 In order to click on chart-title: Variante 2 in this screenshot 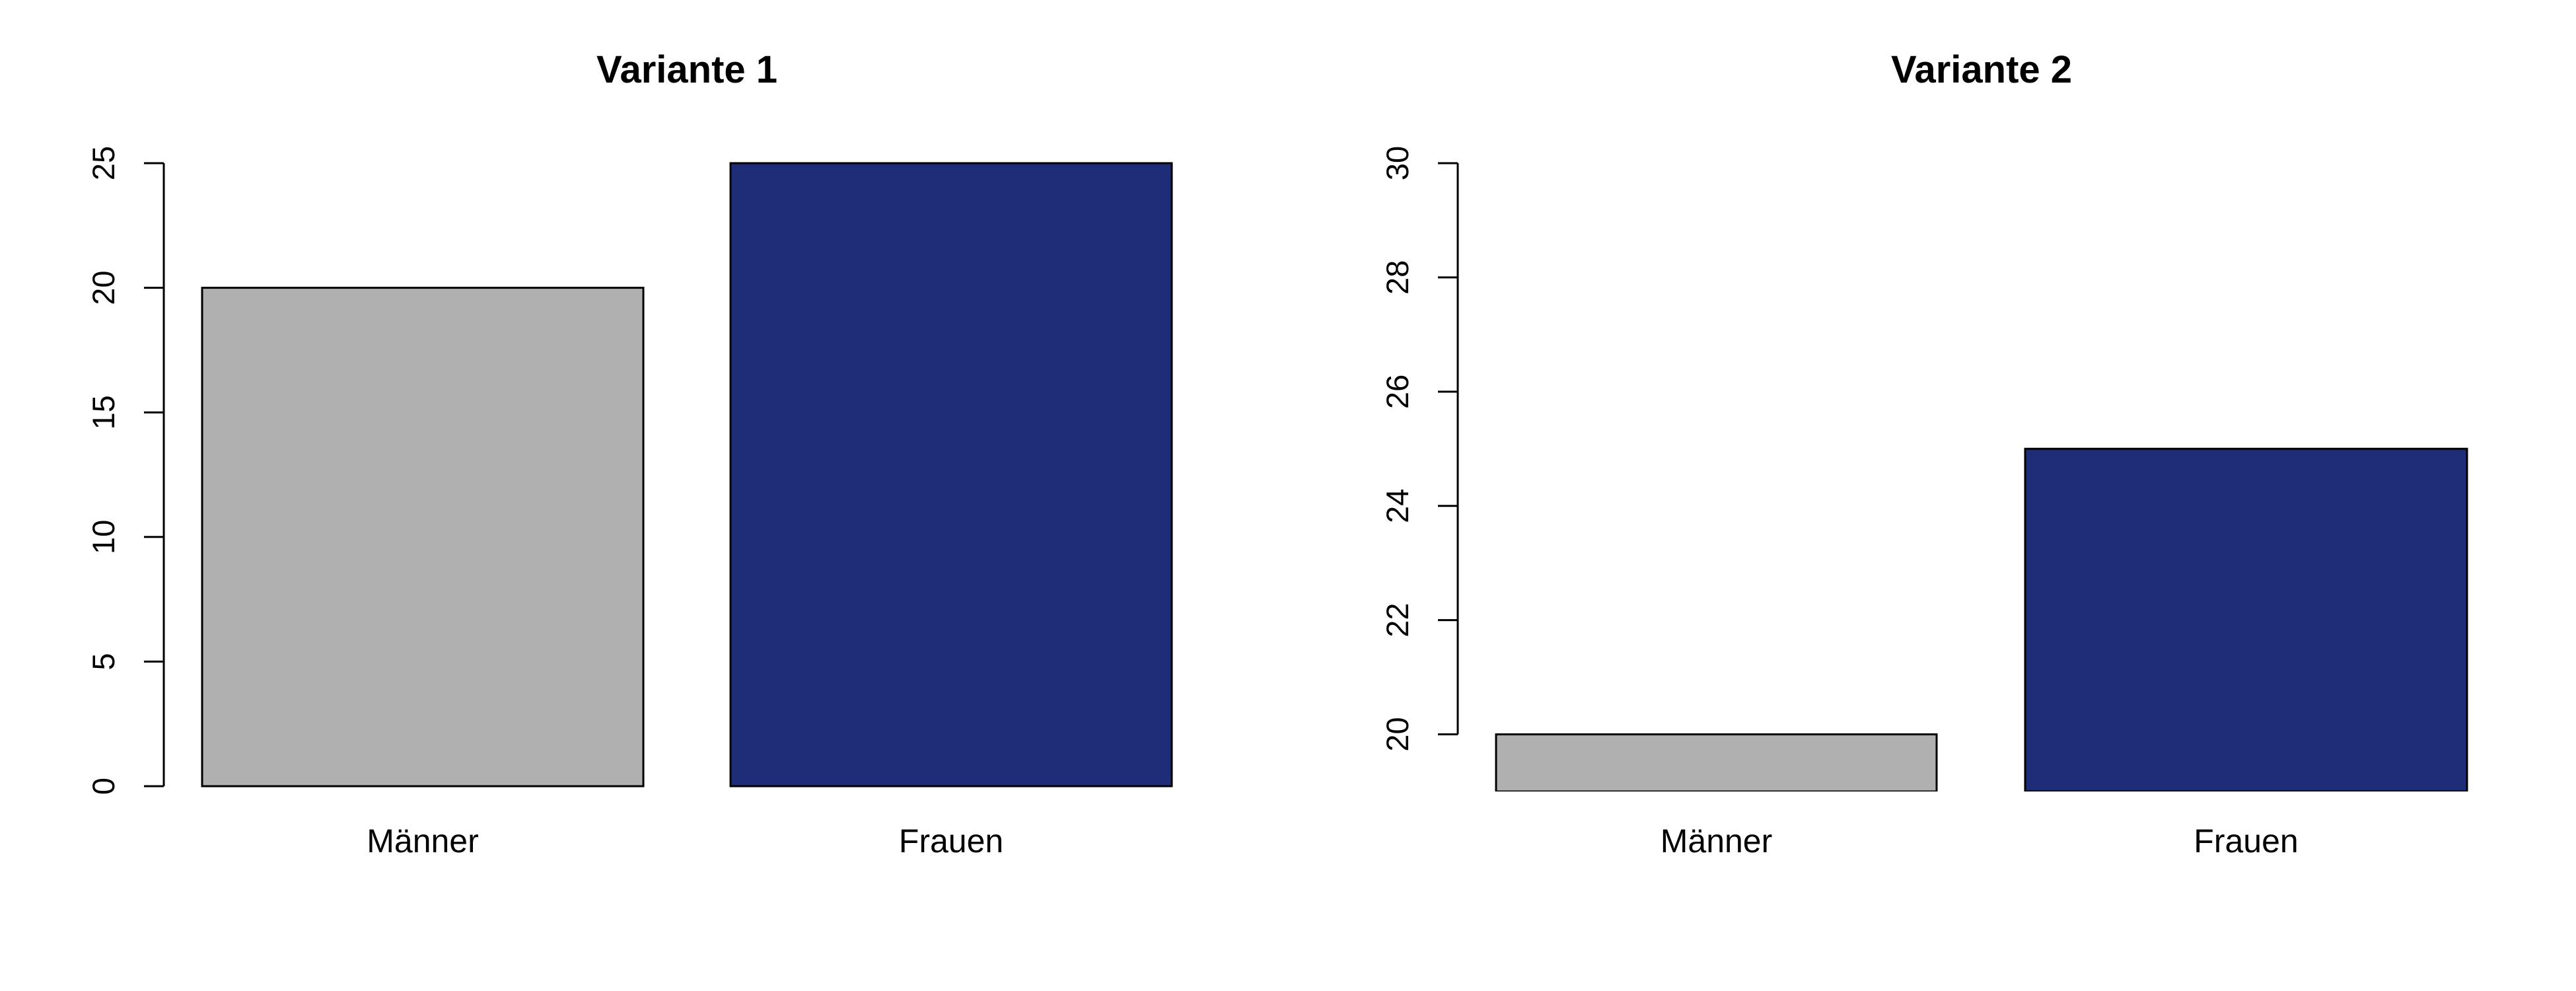, I will do `click(1982, 69)`.